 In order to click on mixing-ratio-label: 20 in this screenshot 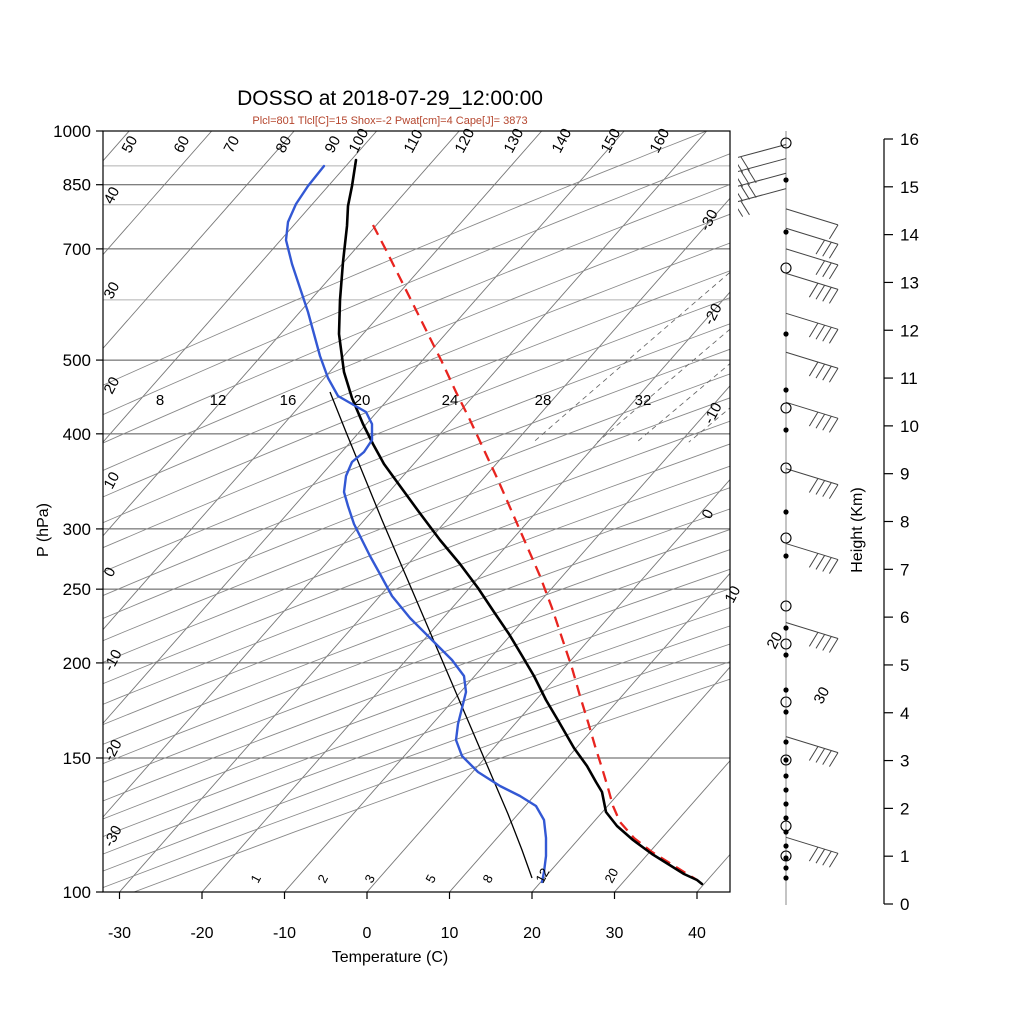, I will do `click(611, 876)`.